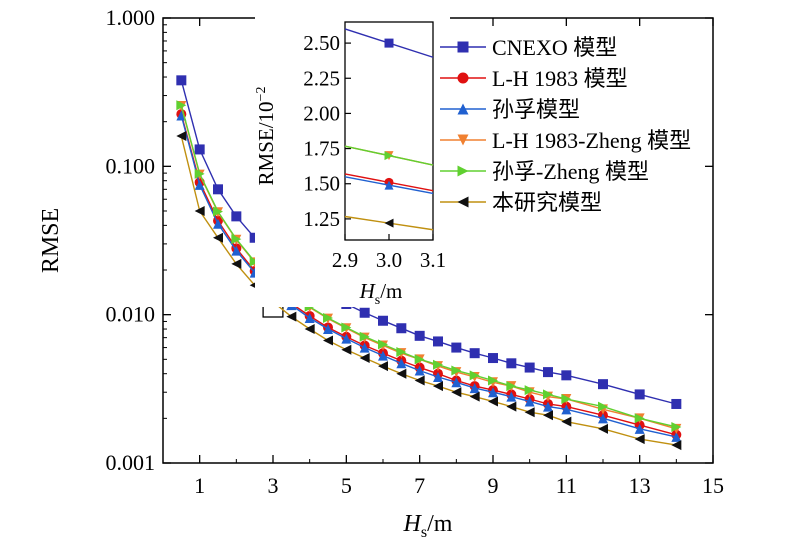 This screenshot has width=800, height=541. I want to click on x-tick-label: 15, so click(713, 485).